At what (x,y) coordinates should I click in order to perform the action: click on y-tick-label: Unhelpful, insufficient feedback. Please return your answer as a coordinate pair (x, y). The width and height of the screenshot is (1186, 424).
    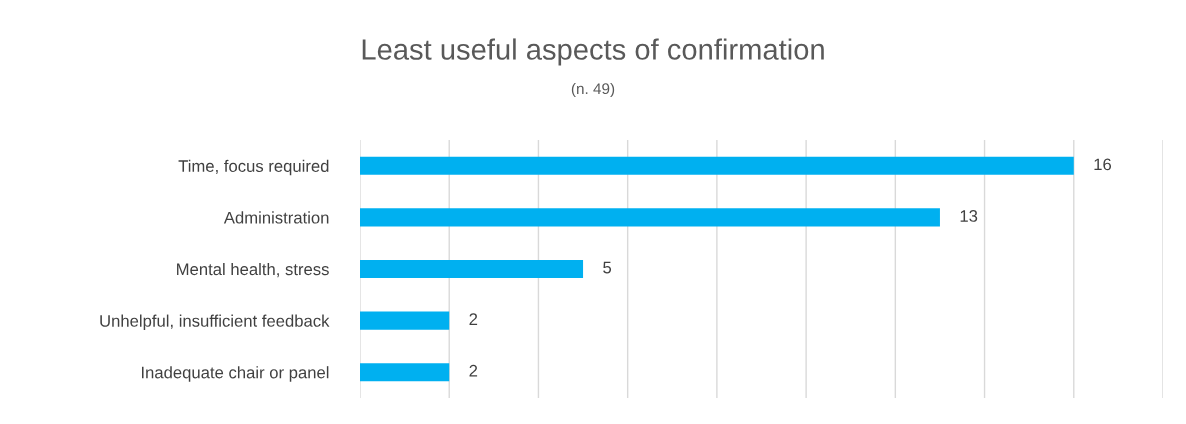
    Looking at the image, I should click on (215, 322).